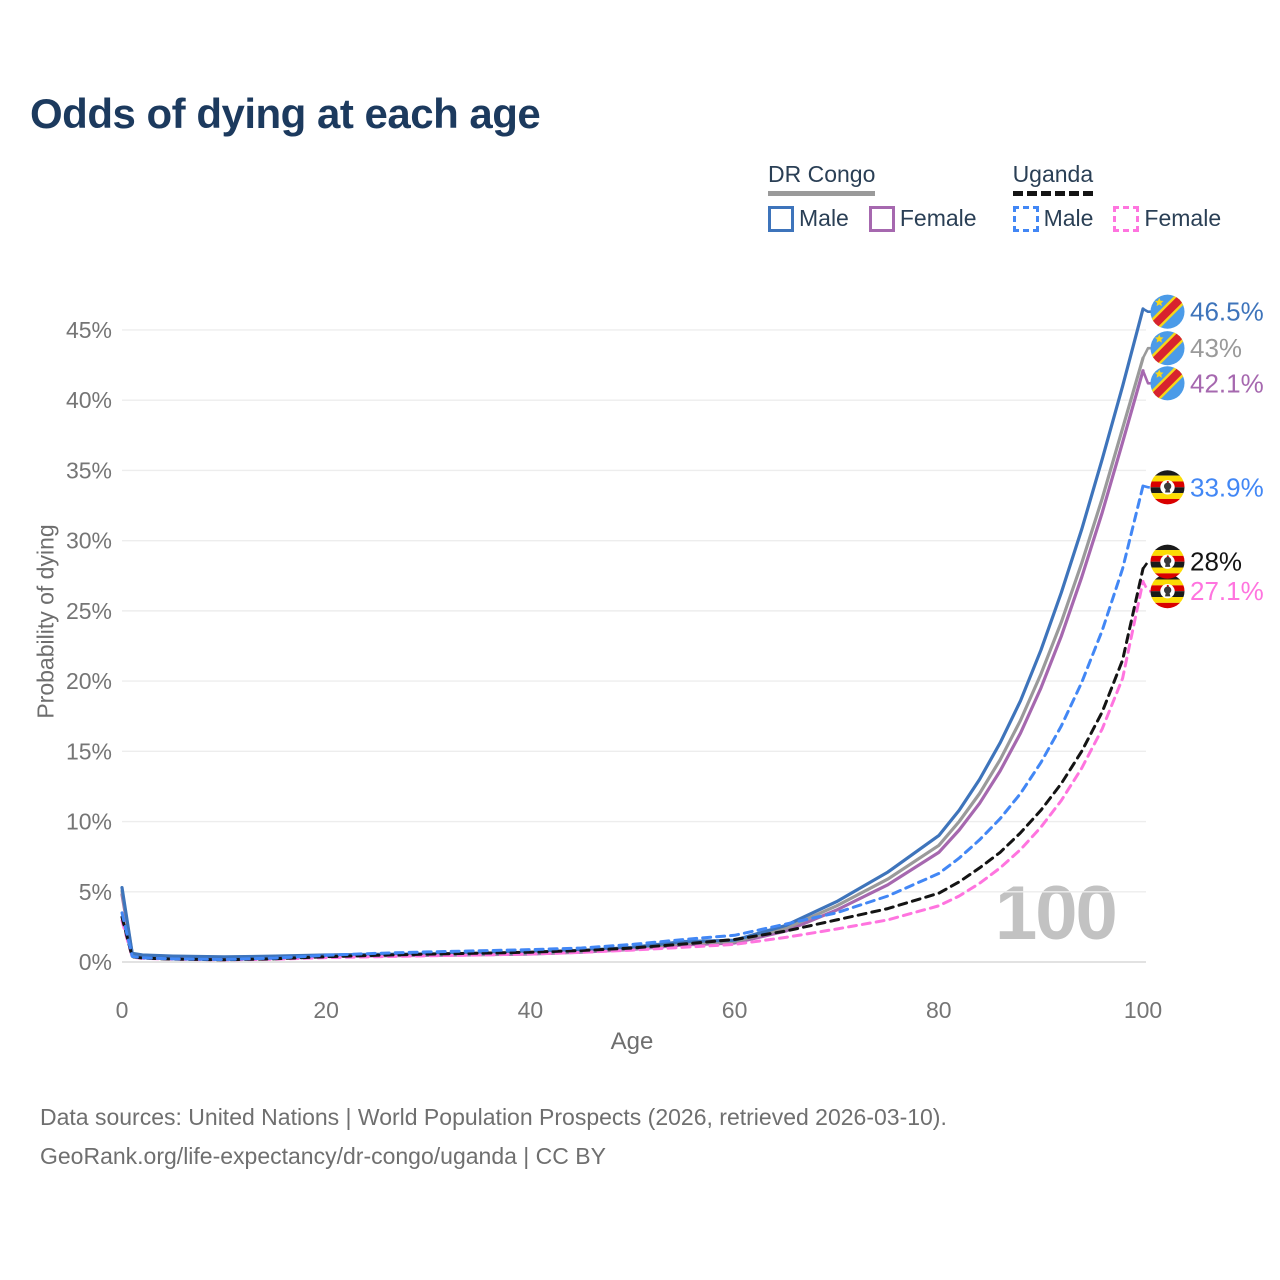 The image size is (1280, 1280). What do you see at coordinates (95, 962) in the screenshot?
I see `y-tick-label-0: 0%` at bounding box center [95, 962].